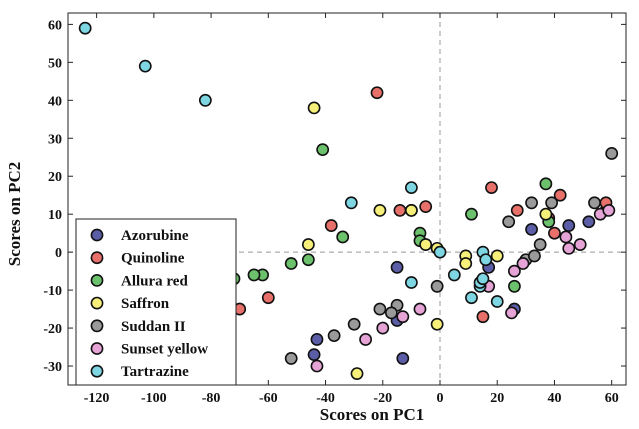 Image resolution: width=639 pixels, height=429 pixels. I want to click on y-tick-label: -20, so click(52, 329).